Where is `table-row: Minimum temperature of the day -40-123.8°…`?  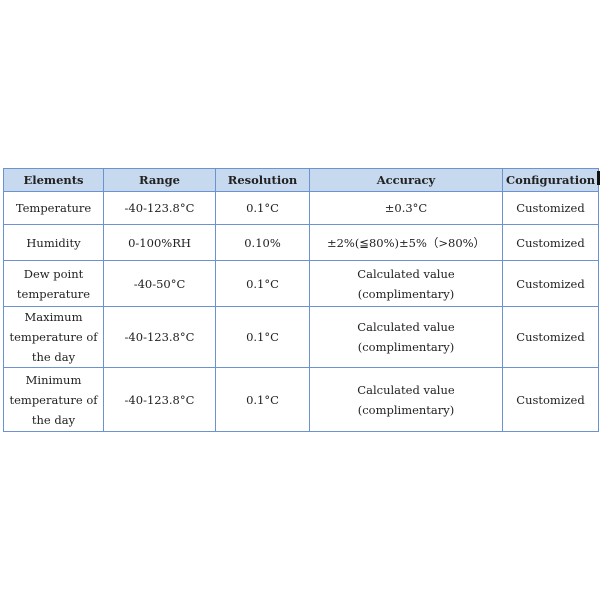
table-row: Minimum temperature of the day -40-123.8°… is located at coordinates (301, 399).